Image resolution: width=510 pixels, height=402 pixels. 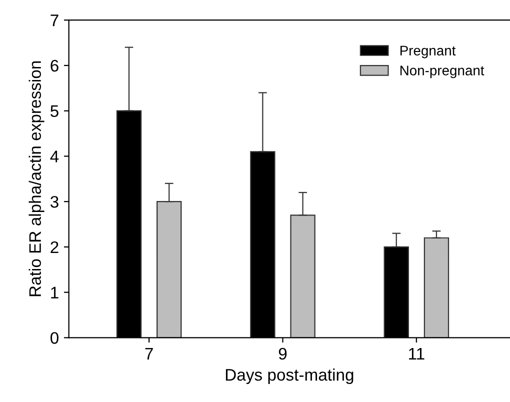 I want to click on legend-label: Pregnant, so click(x=428, y=52).